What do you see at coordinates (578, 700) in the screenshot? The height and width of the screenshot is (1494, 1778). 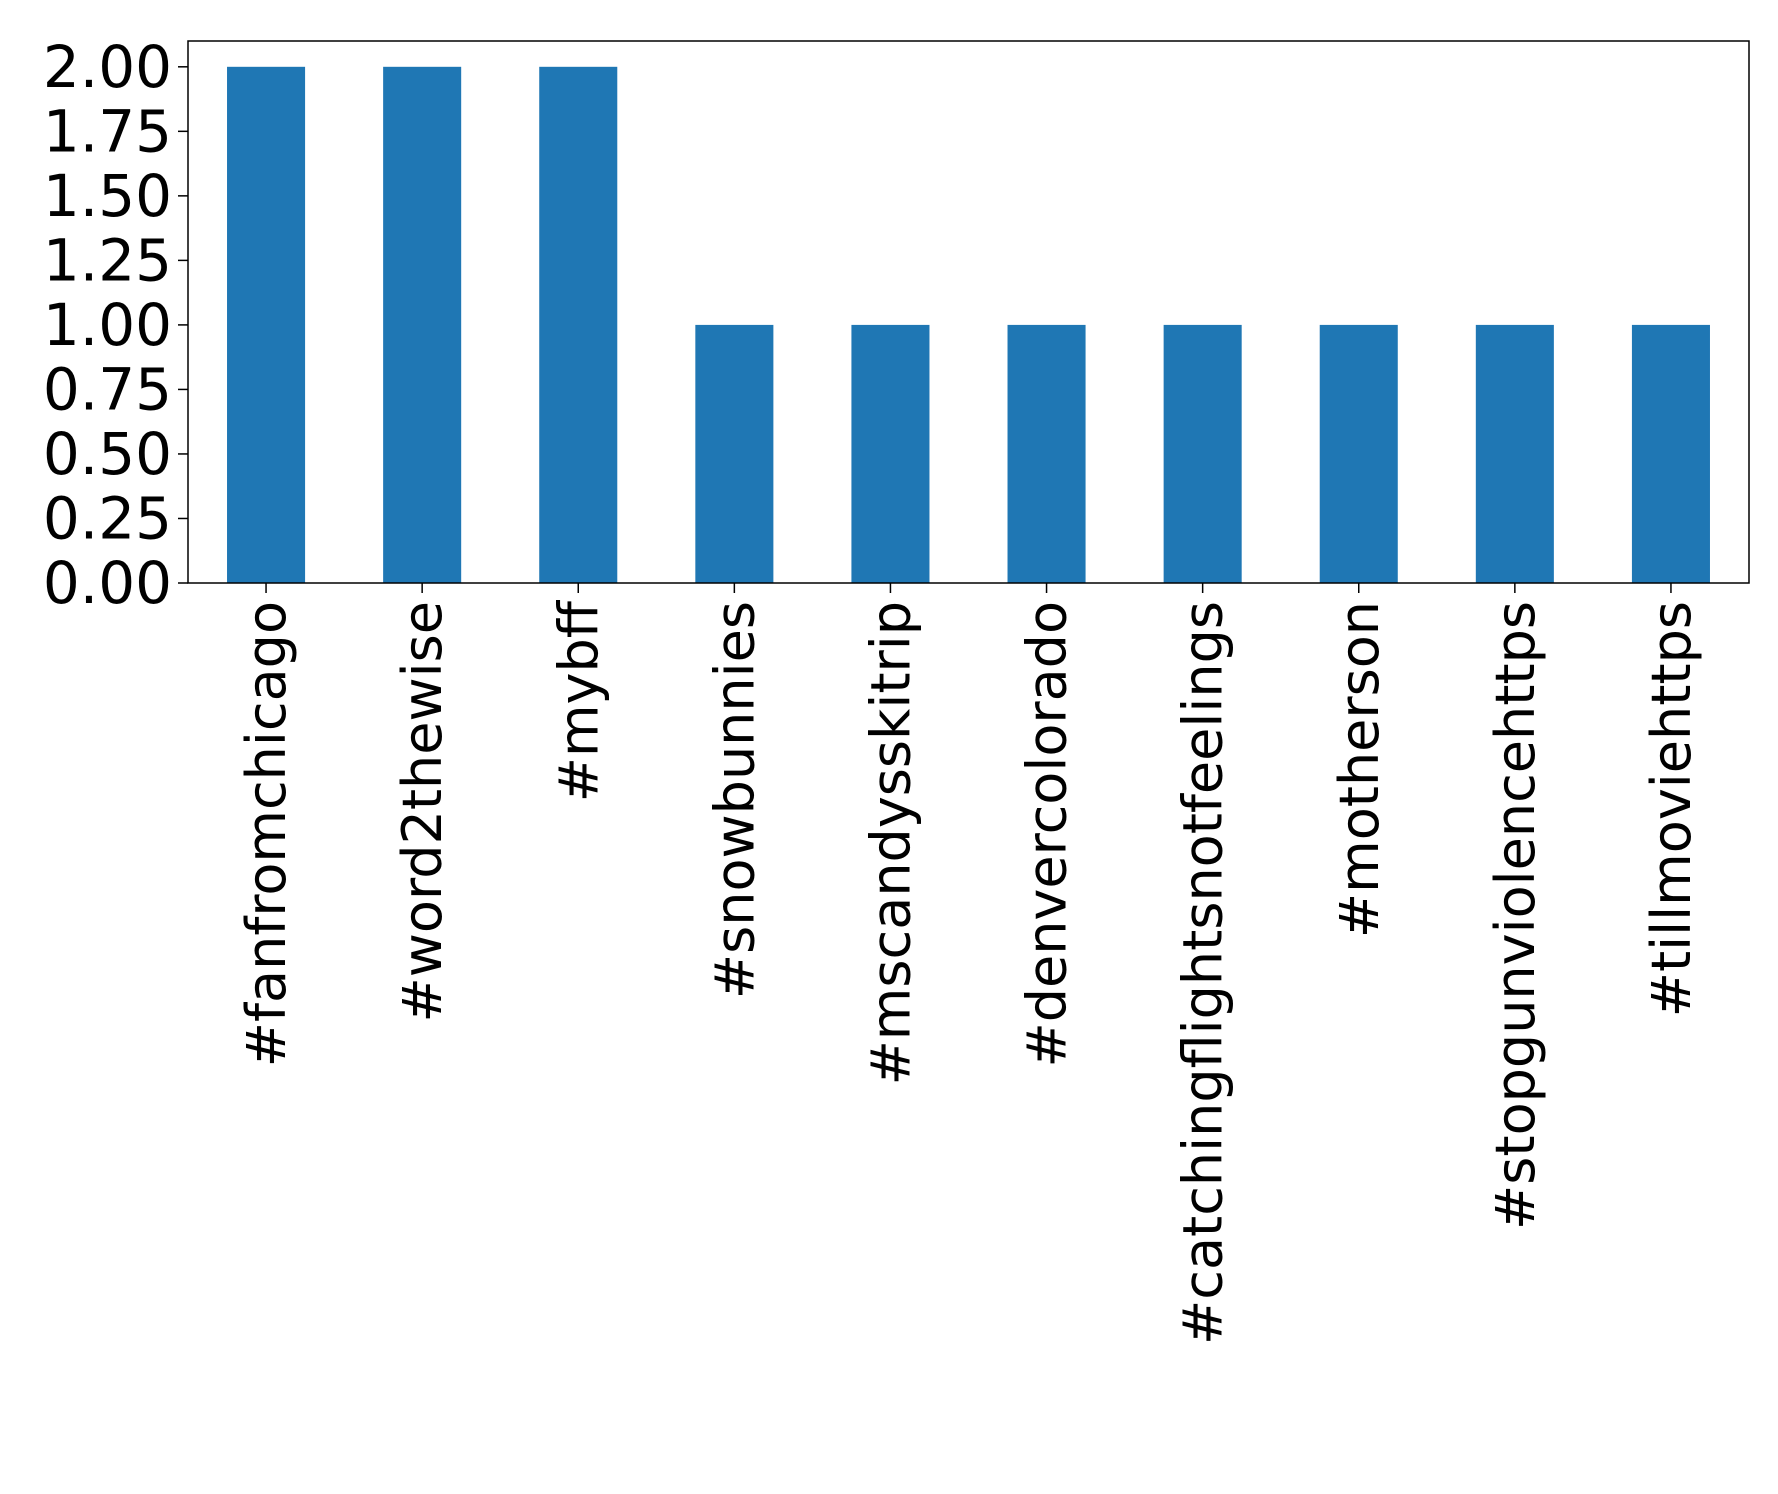 I see `x-tick-label: #mybff` at bounding box center [578, 700].